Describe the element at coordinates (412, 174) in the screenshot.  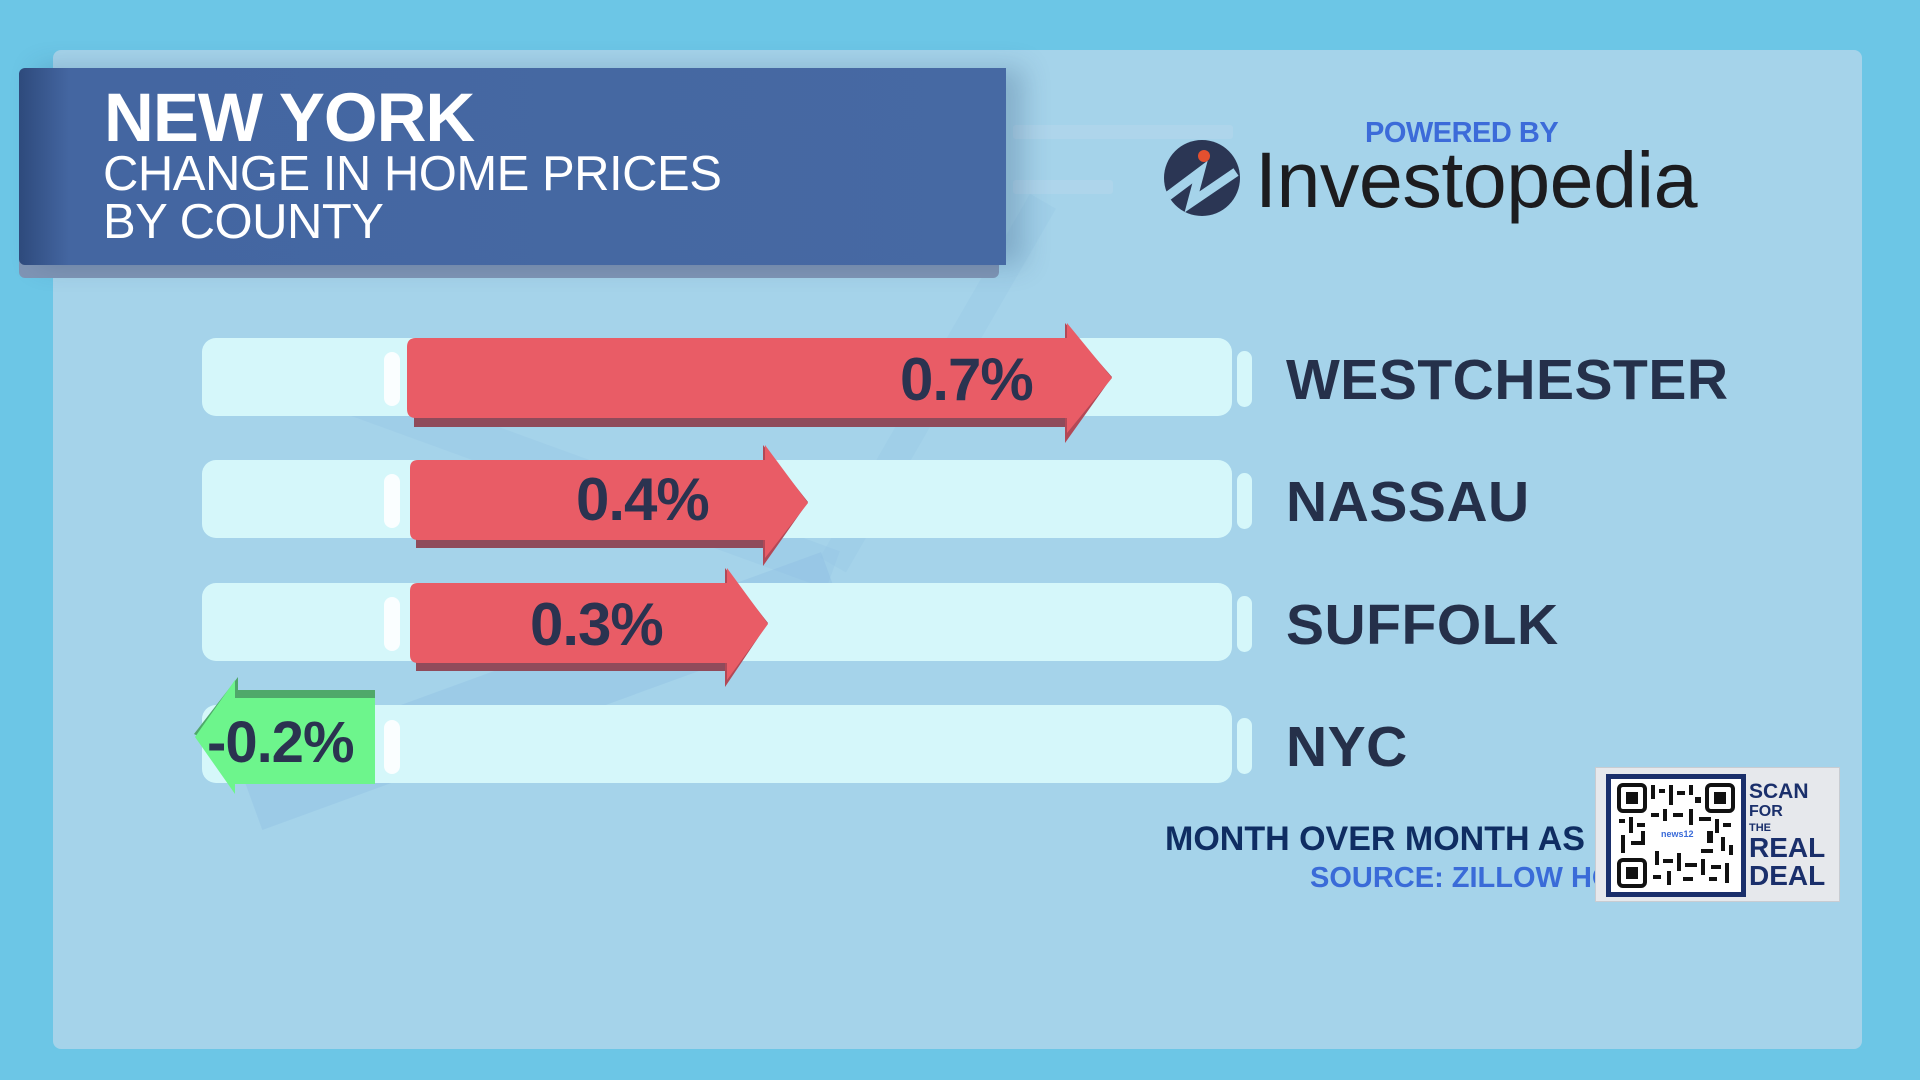
I see `chart-subtitle-line1: CHANGE IN HOME PRICES` at that location.